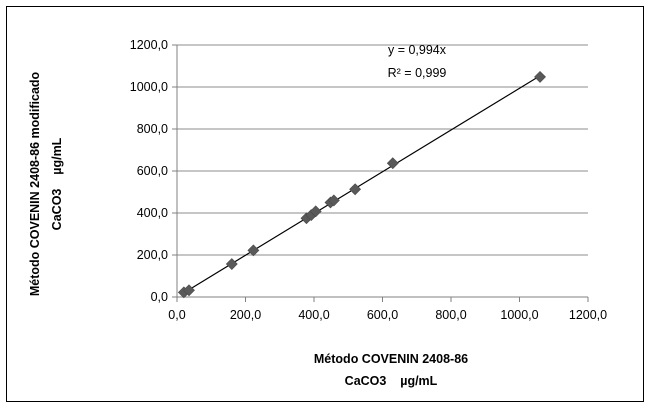  I want to click on x-tick-labels: 0,0 200,0 400,0 600,0 800,0 1000,0 1200,0, so click(387, 315).